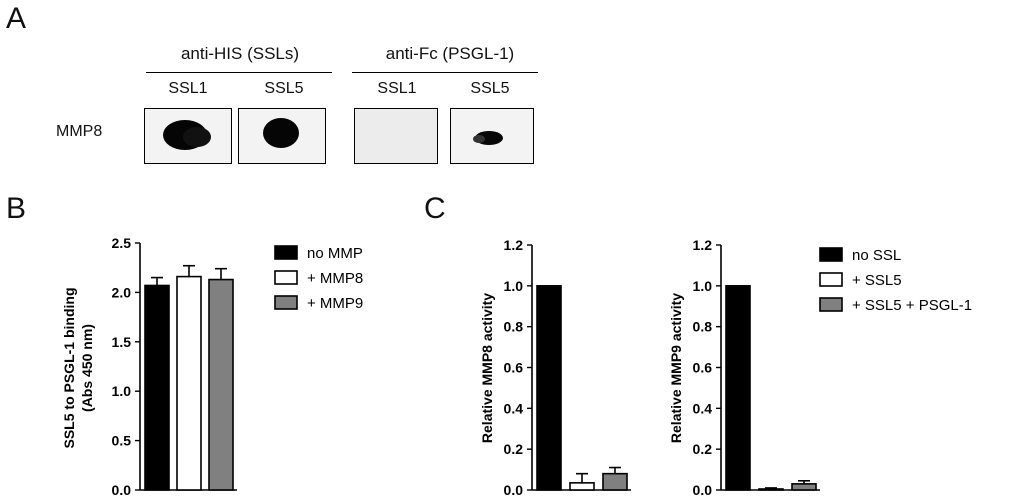 This screenshot has width=1024, height=502. Describe the element at coordinates (69, 368) in the screenshot. I see `chart0-y-label: SSL5 to PSGL-1 binding` at that location.